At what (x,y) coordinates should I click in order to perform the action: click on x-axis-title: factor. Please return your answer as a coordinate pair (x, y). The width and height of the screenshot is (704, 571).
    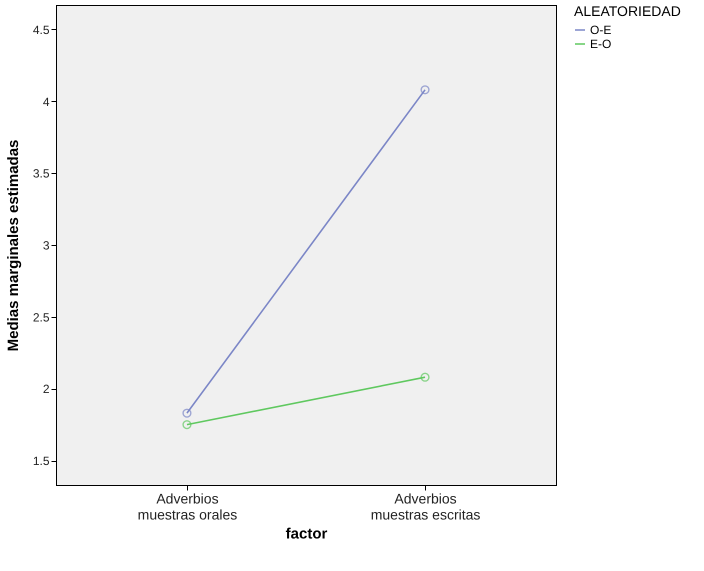
    Looking at the image, I should click on (307, 534).